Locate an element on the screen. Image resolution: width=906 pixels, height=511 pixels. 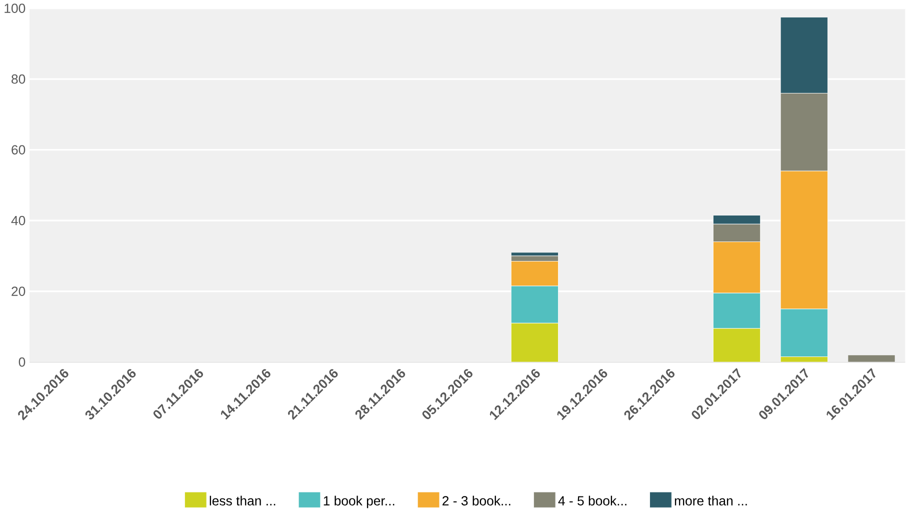
y-tick-label: 0 is located at coordinates (22, 362).